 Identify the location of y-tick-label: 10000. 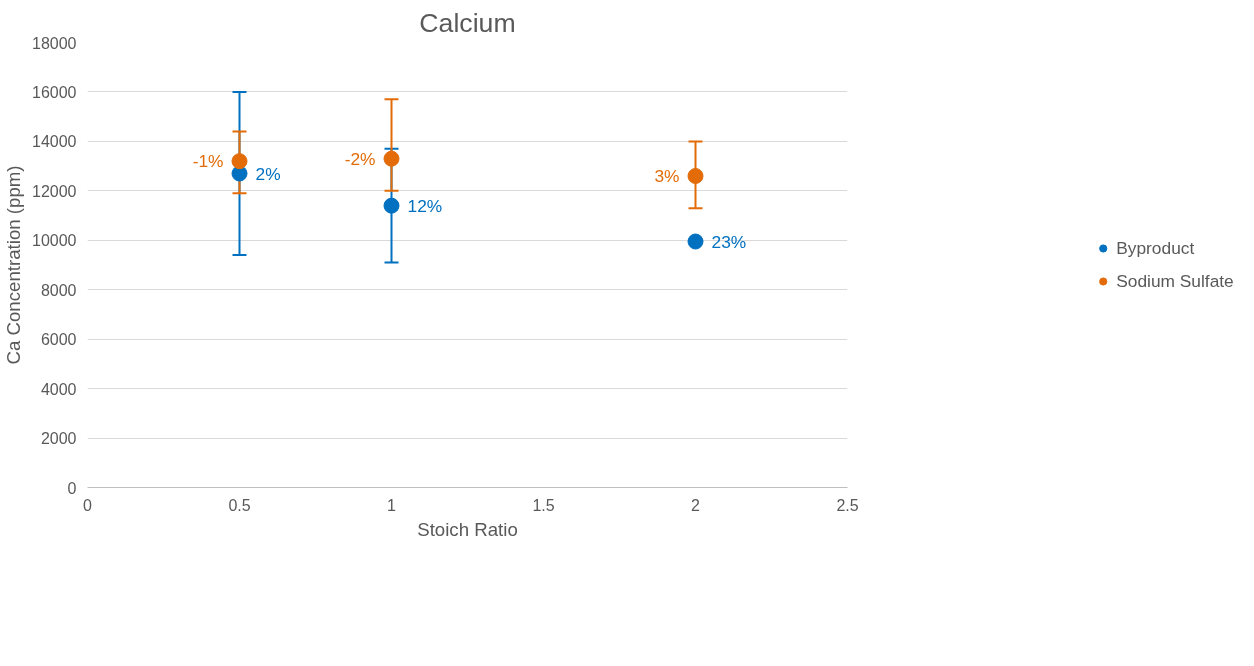
(54, 241).